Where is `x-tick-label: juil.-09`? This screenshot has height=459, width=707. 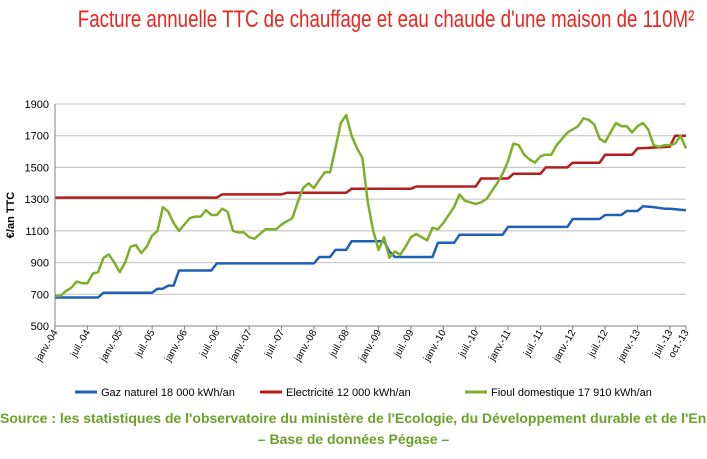
x-tick-label: juil.-09 is located at coordinates (404, 344).